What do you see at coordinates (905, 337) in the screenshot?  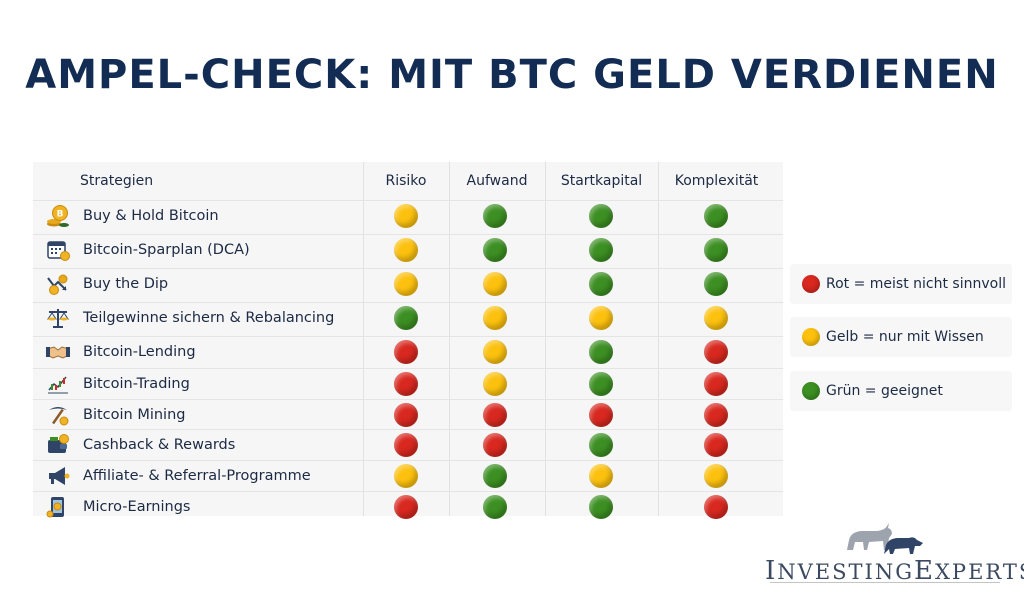 I see `legend-yellow-text: Gelb = nur mit Wissen` at bounding box center [905, 337].